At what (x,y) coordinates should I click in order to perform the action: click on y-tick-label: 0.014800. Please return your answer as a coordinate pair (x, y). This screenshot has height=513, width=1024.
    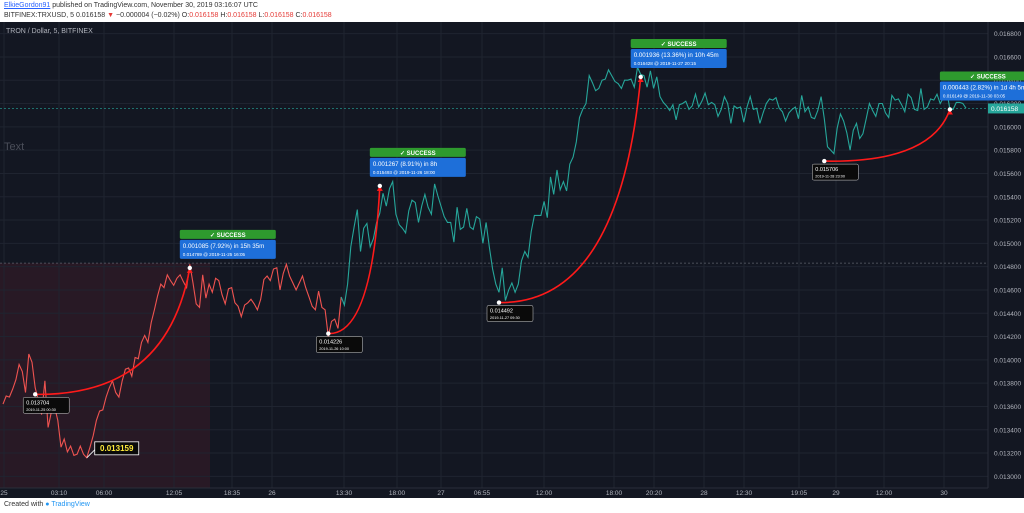
    Looking at the image, I should click on (1007, 267).